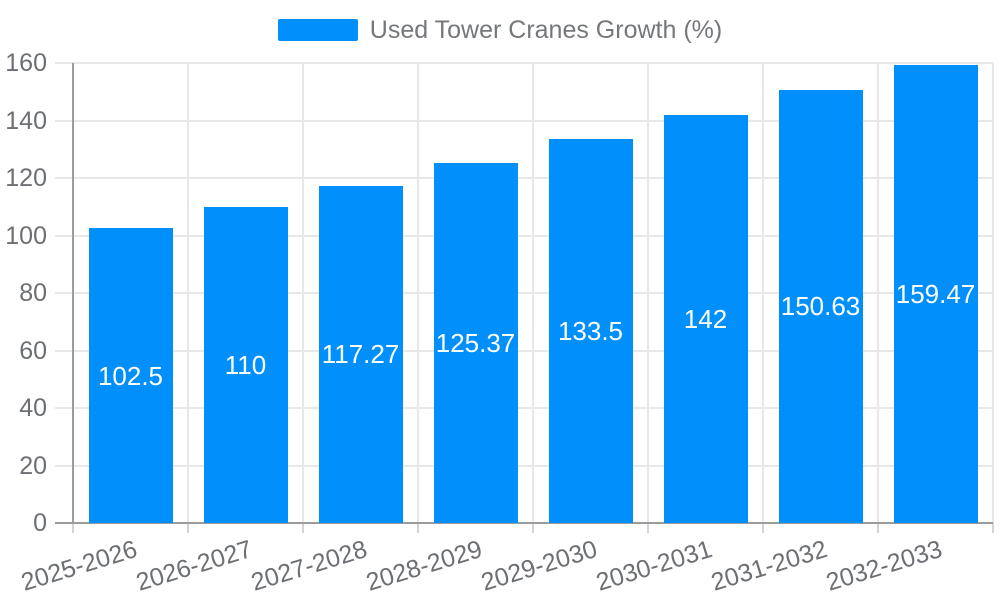  Describe the element at coordinates (33, 465) in the screenshot. I see `y-axis-tick-label: 20` at that location.